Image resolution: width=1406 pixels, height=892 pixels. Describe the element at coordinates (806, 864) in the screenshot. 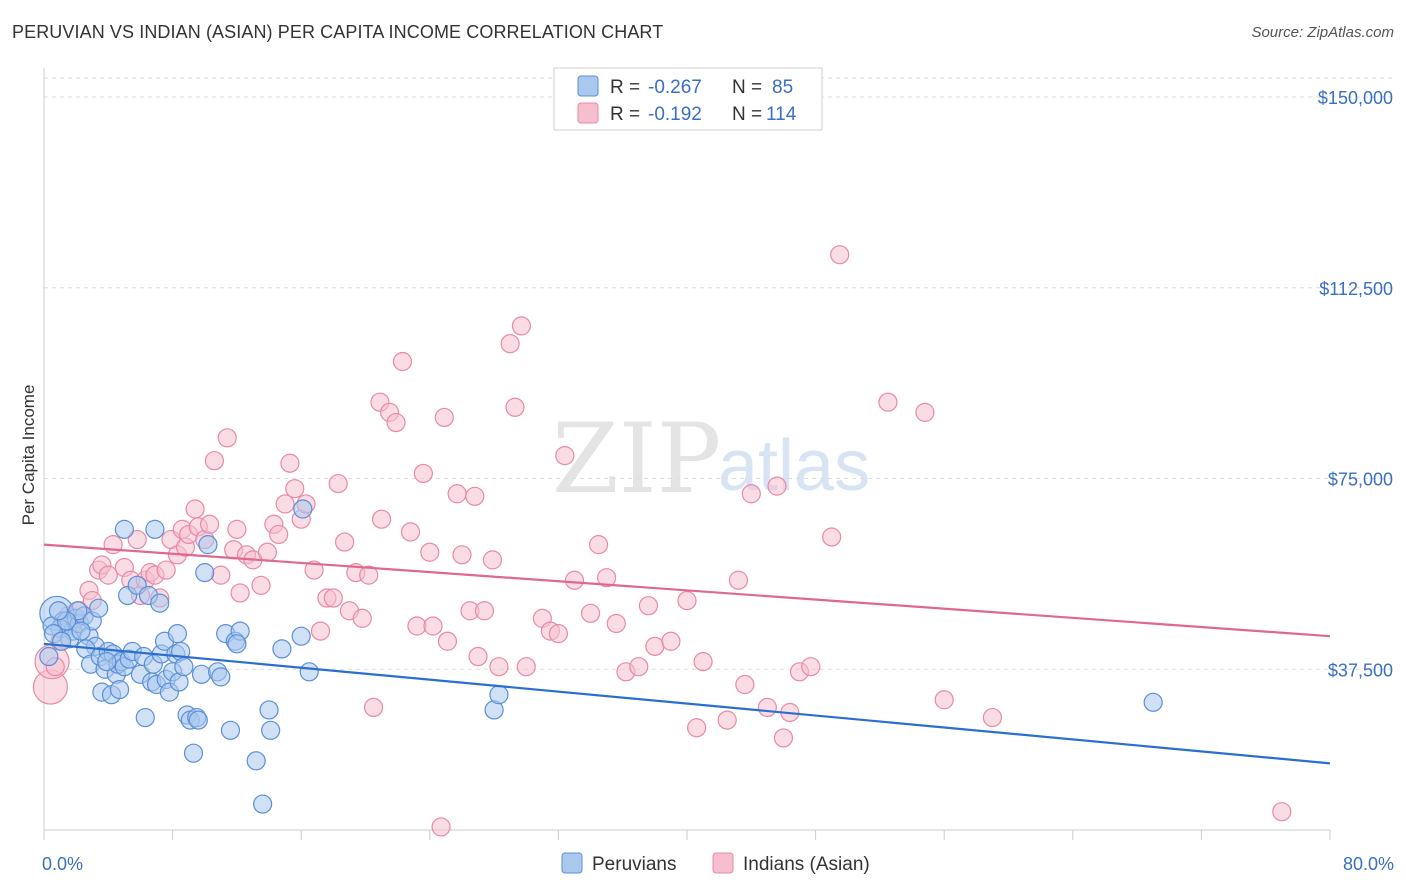

I see `bottom-legend-label-indians: Indians (Asian)` at that location.